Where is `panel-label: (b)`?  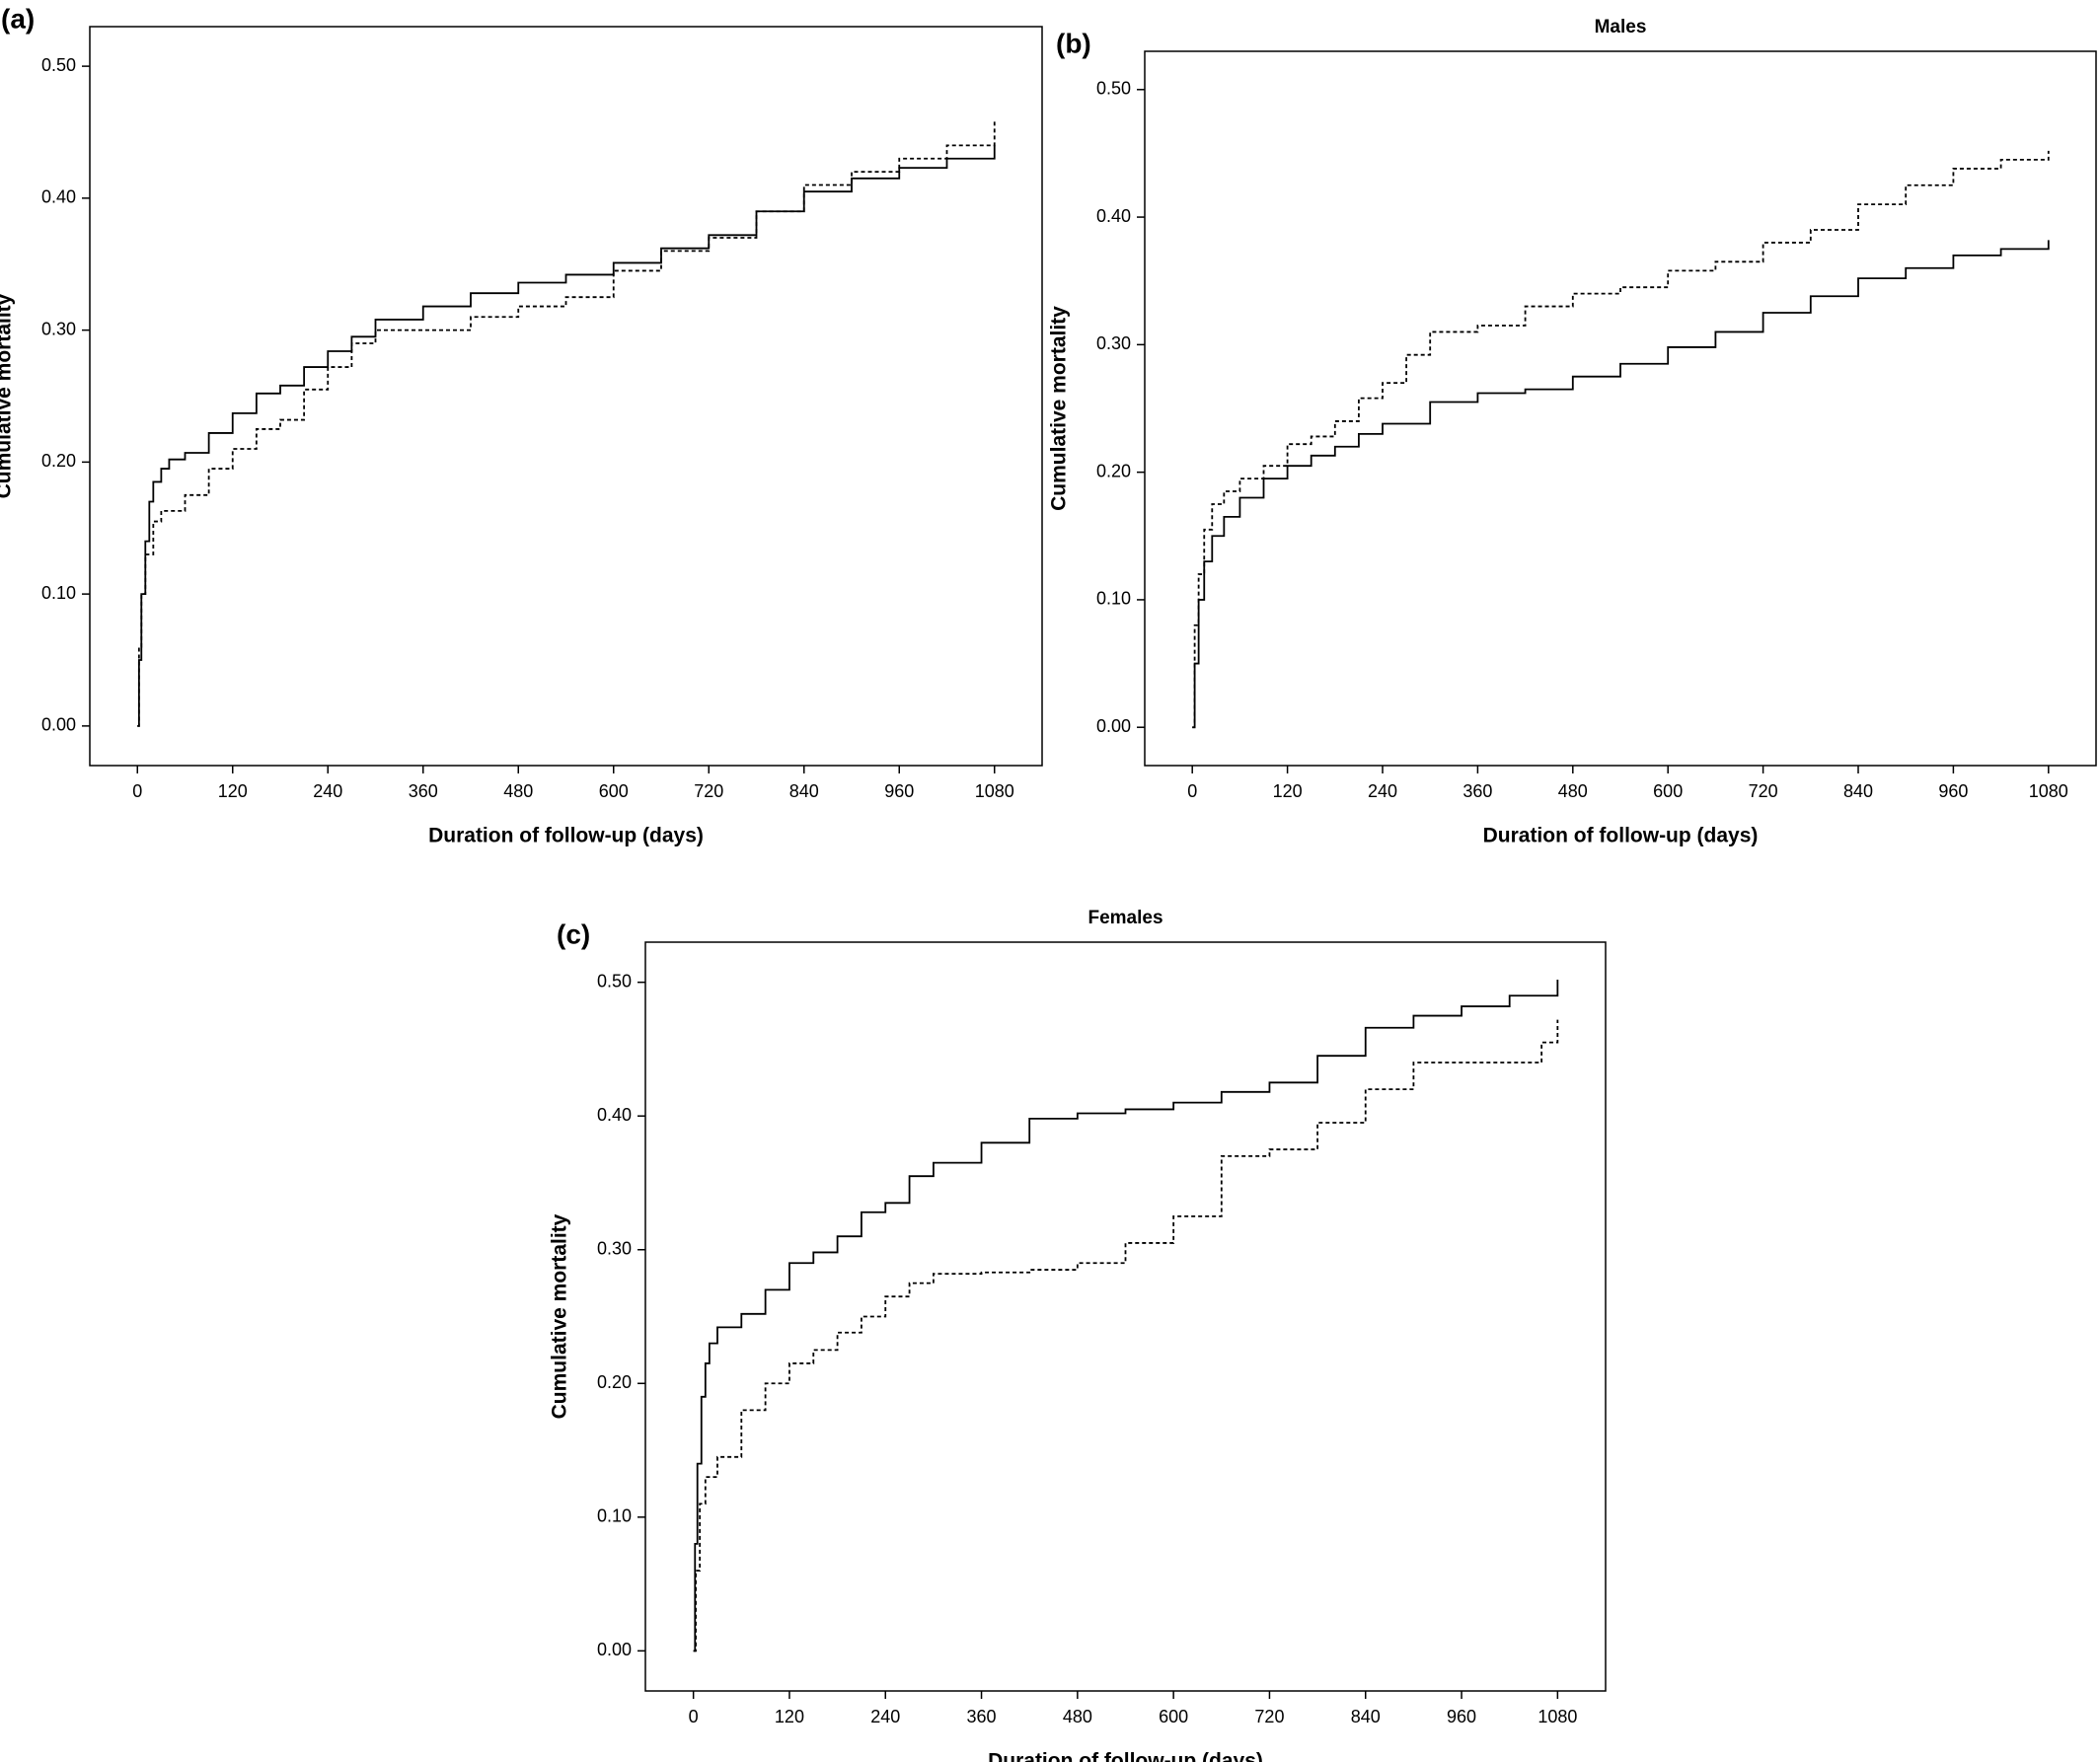 panel-label: (b) is located at coordinates (1074, 43).